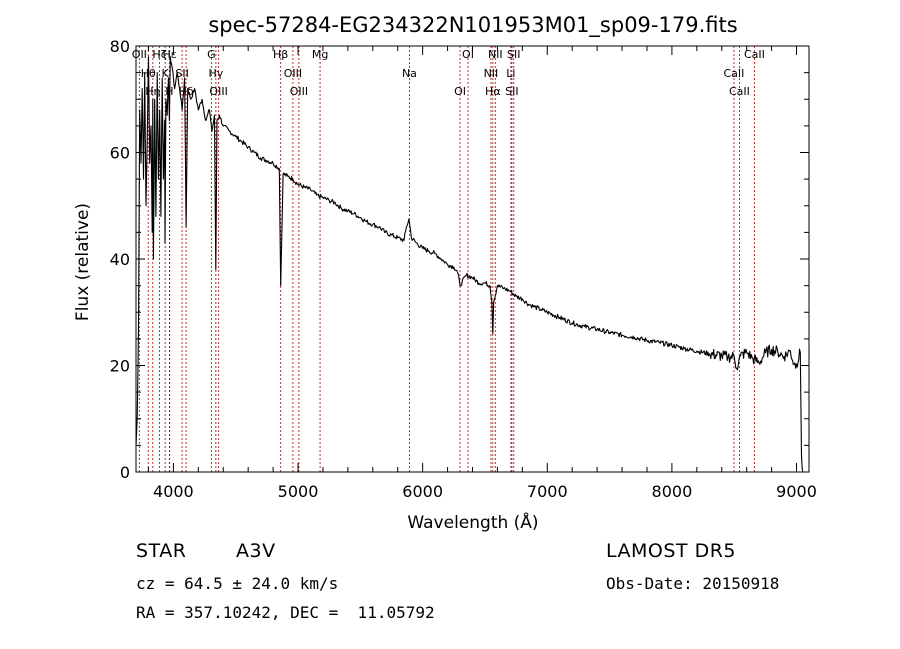  What do you see at coordinates (256, 551) in the screenshot?
I see `object-subclass: A3V` at bounding box center [256, 551].